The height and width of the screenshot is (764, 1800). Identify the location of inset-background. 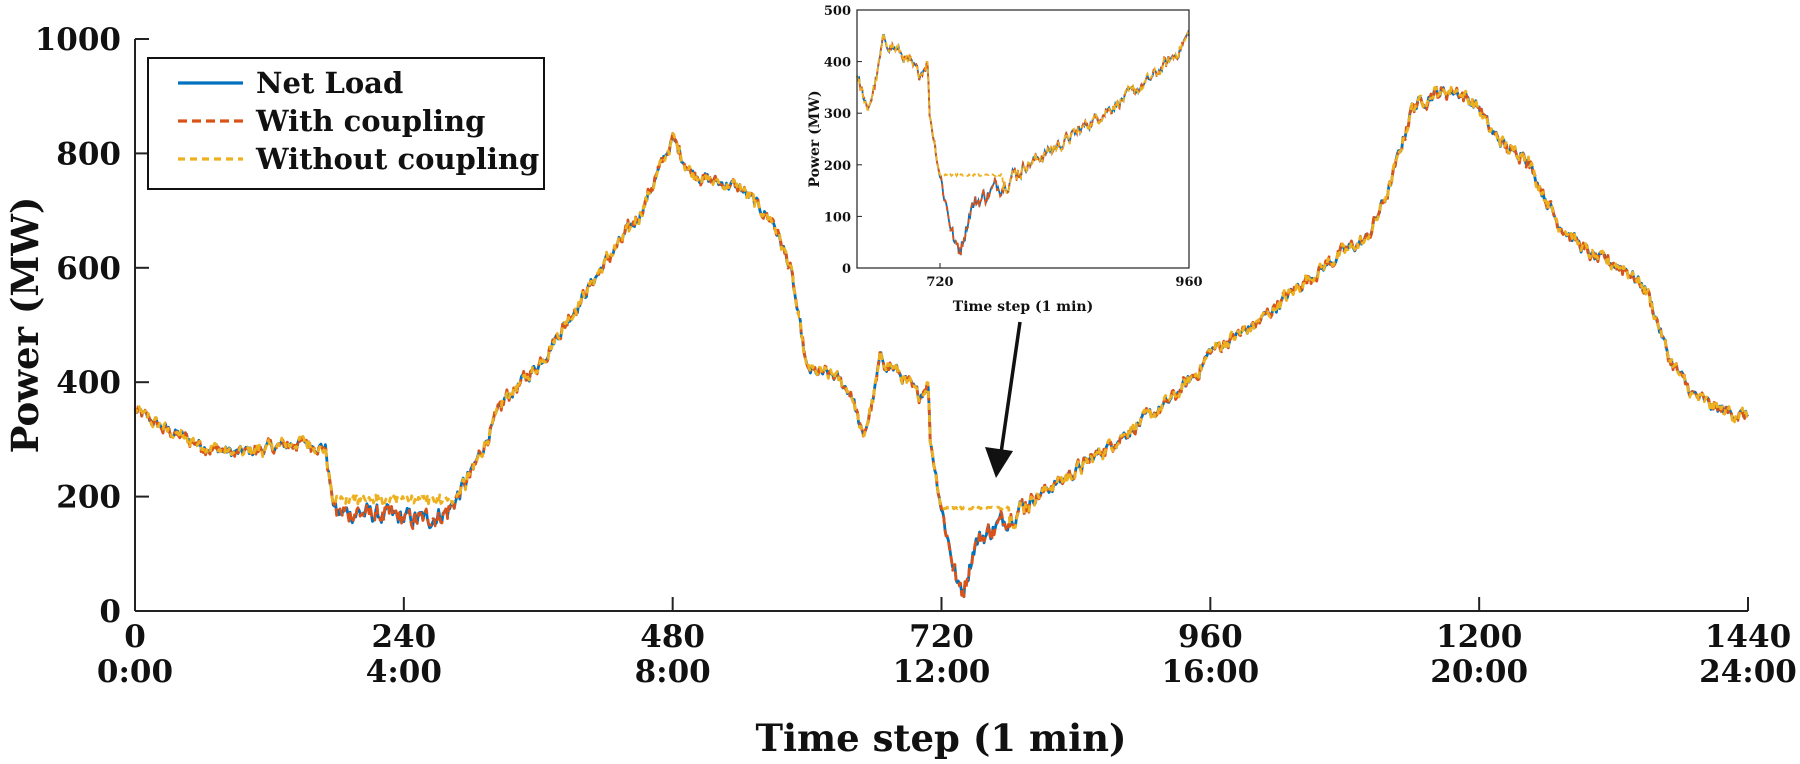
(1000, 159).